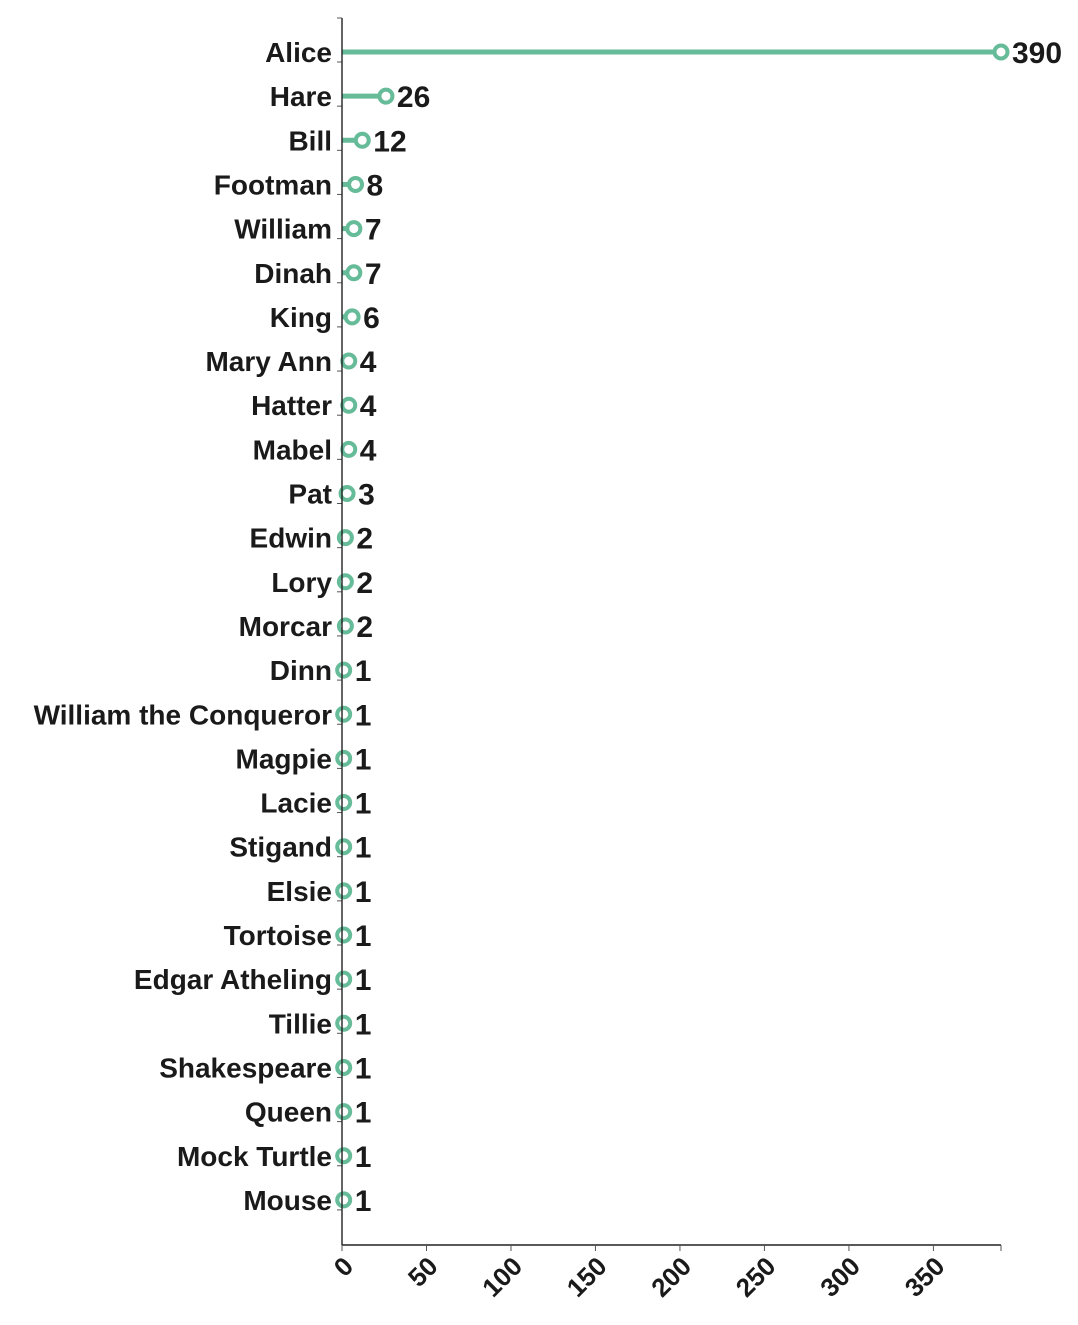 This screenshot has height=1325, width=1078. Describe the element at coordinates (292, 449) in the screenshot. I see `category-label: Mabel` at that location.